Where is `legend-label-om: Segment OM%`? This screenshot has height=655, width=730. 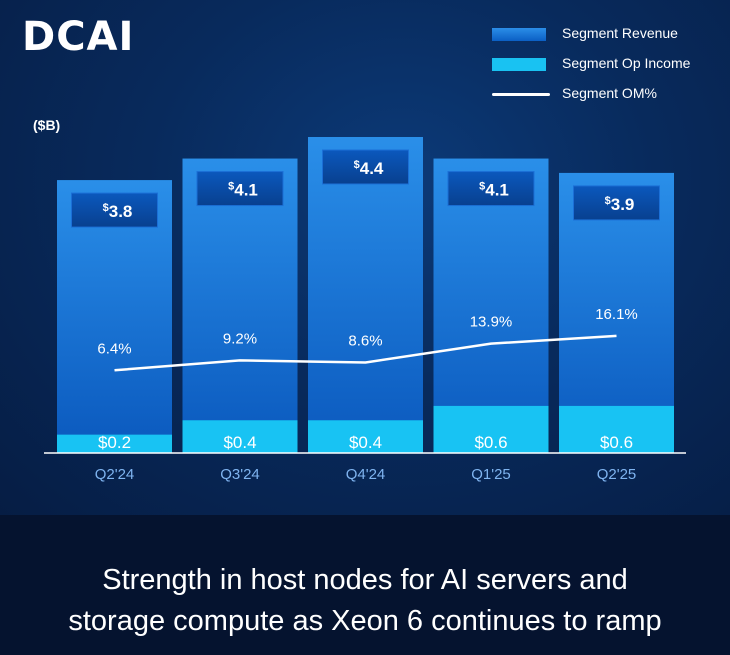
legend-label-om: Segment OM% is located at coordinates (609, 93).